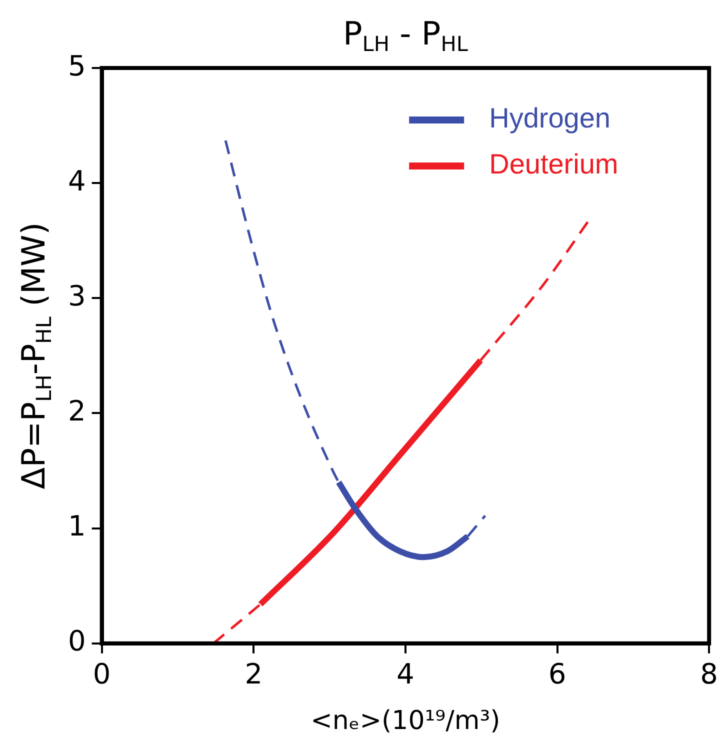 Image resolution: width=724 pixels, height=751 pixels. Describe the element at coordinates (557, 673) in the screenshot. I see `x-tick-label: 6` at that location.